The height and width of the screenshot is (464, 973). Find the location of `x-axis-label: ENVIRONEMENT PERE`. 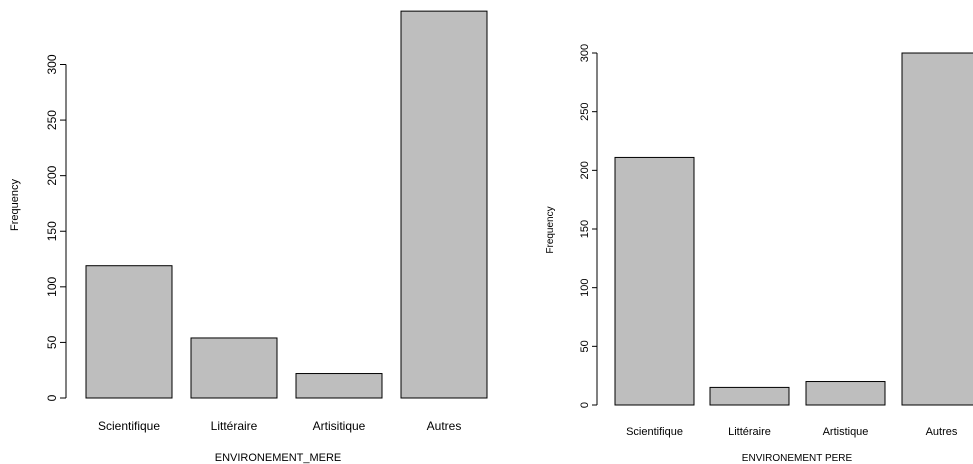

x-axis-label: ENVIRONEMENT PERE is located at coordinates (797, 458).